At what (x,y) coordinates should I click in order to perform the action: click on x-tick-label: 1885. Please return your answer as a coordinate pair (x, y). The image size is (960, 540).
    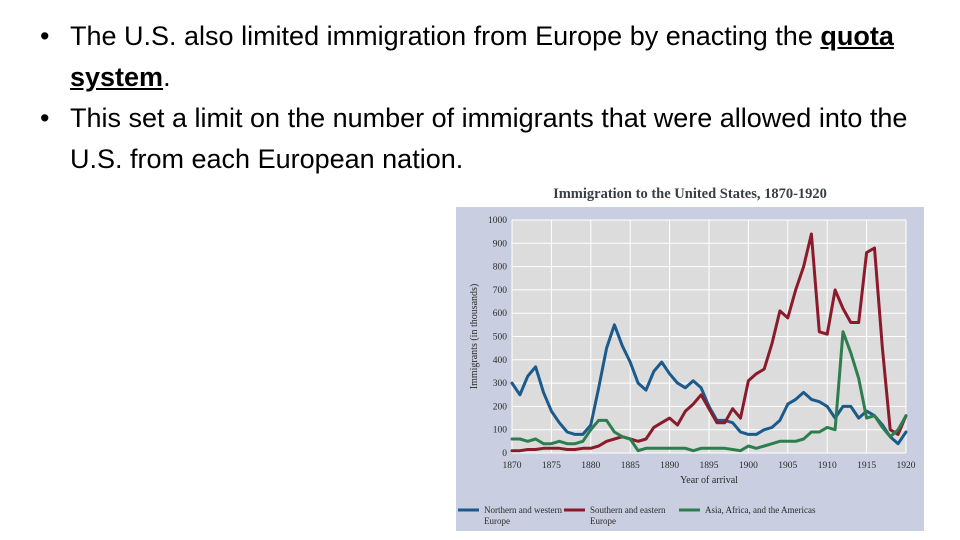
    Looking at the image, I should click on (630, 466).